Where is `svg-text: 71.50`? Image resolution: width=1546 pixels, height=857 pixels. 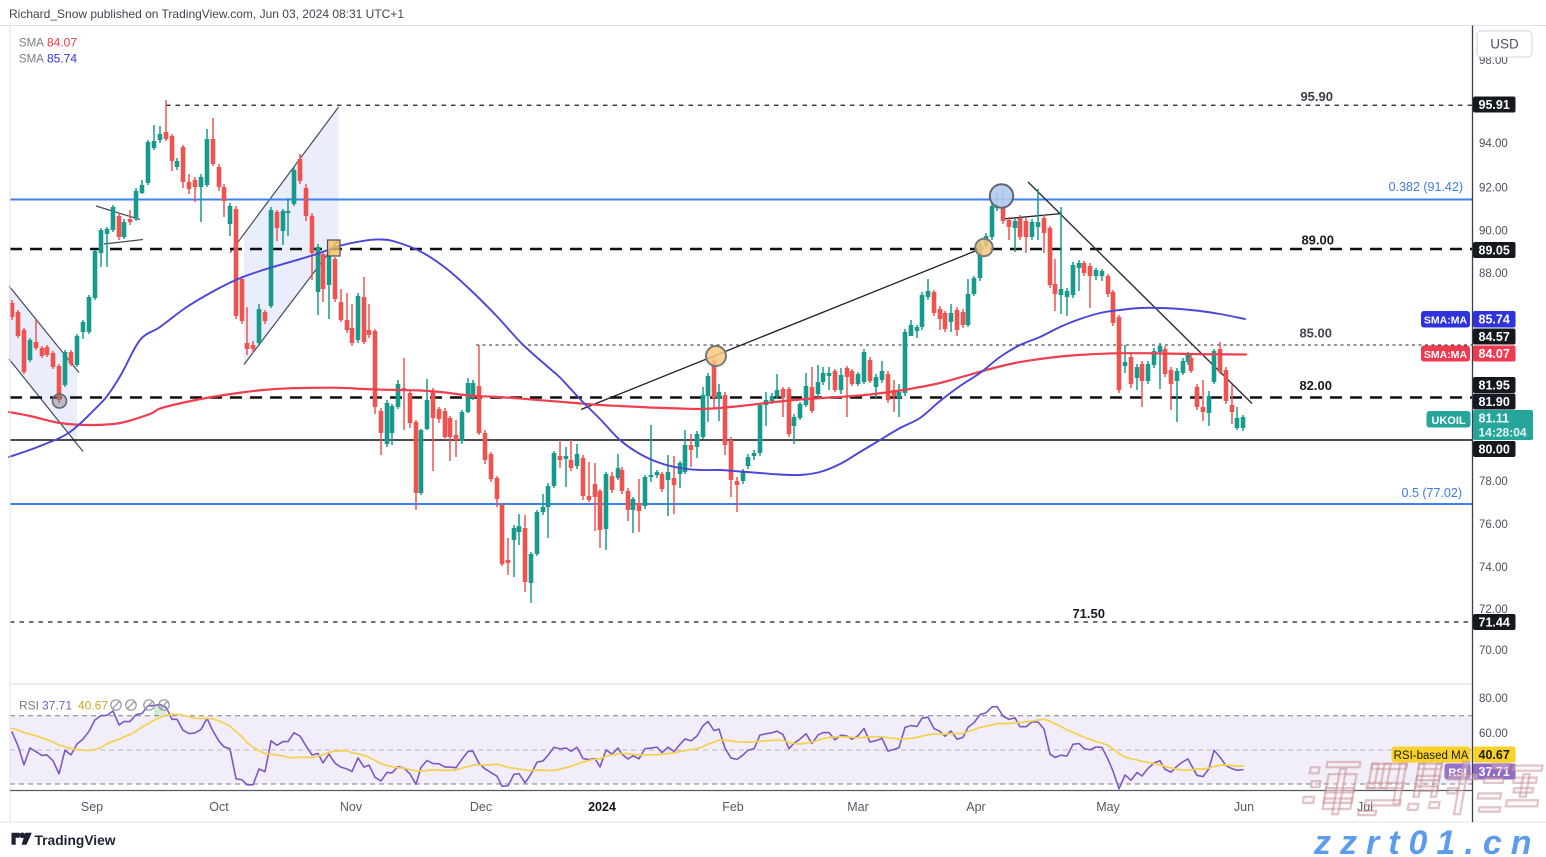 svg-text: 71.50 is located at coordinates (1088, 613).